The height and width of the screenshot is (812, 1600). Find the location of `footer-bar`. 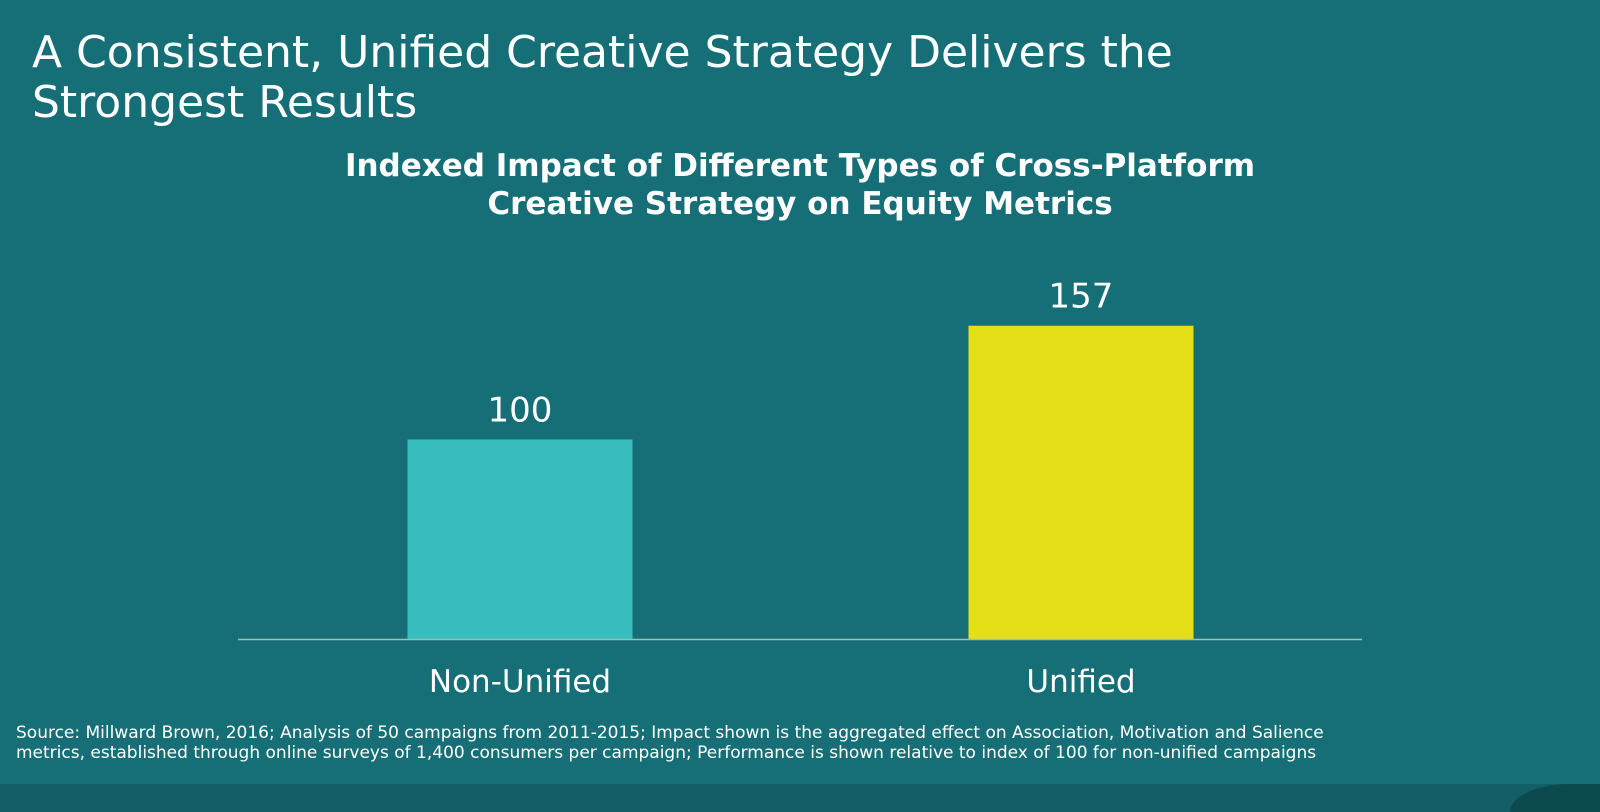

footer-bar is located at coordinates (800, 798).